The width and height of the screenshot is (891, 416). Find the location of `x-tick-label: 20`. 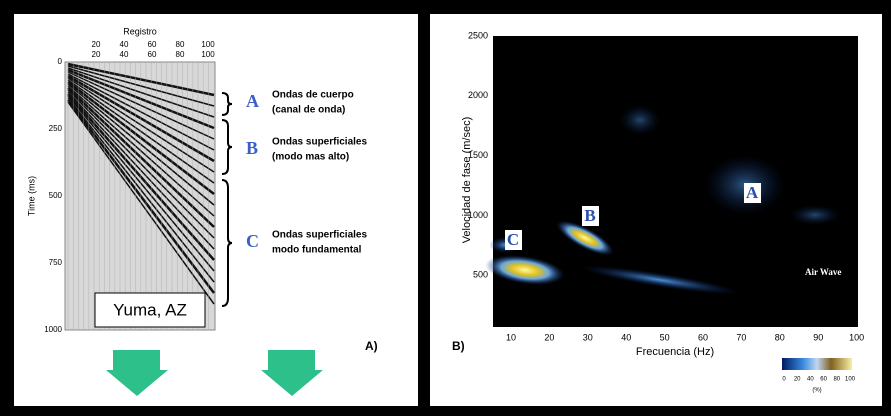

x-tick-label: 20 is located at coordinates (549, 337).